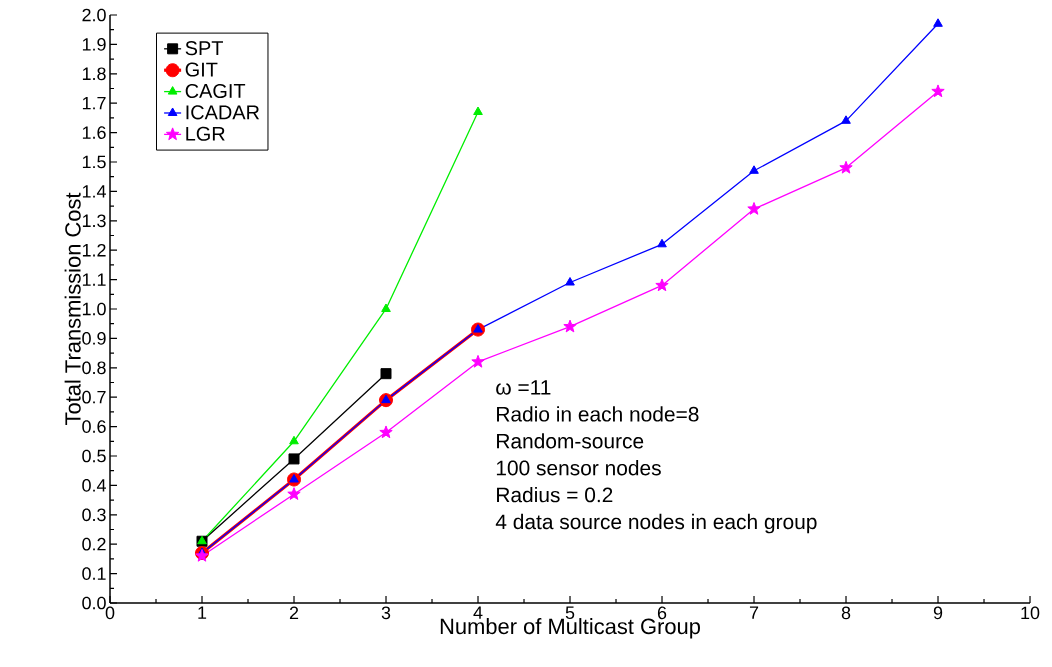 The image size is (1052, 667). Describe the element at coordinates (656, 523) in the screenshot. I see `annotation: 4 data source nodes in each group` at that location.